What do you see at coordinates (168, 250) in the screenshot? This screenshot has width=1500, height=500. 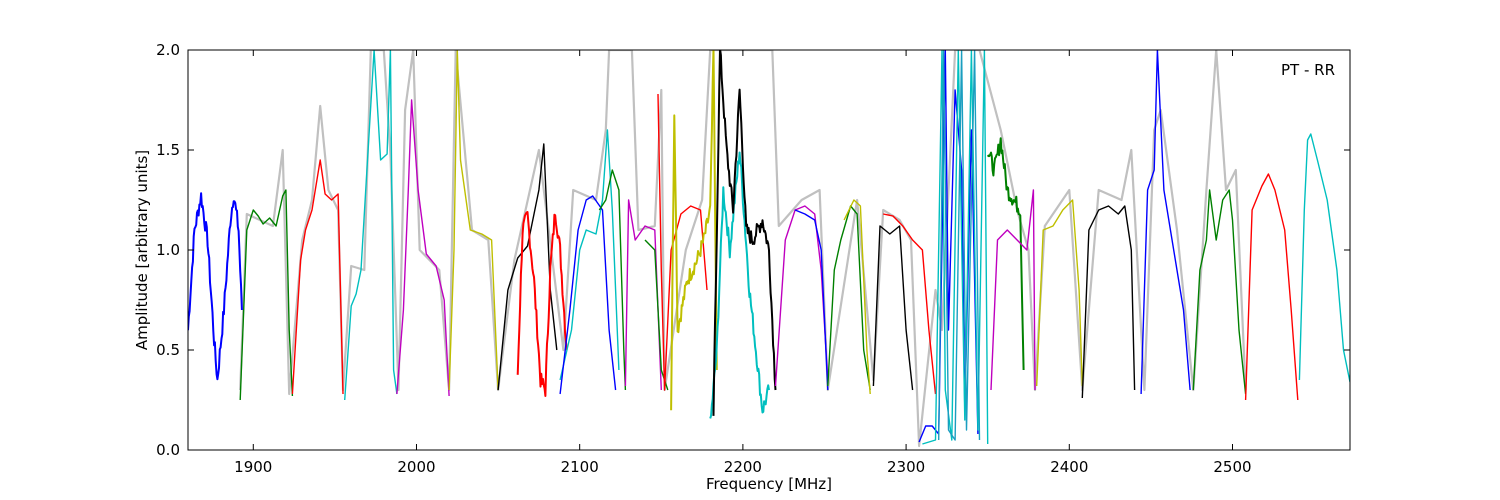 I see `y-tick-label: 1.0` at bounding box center [168, 250].